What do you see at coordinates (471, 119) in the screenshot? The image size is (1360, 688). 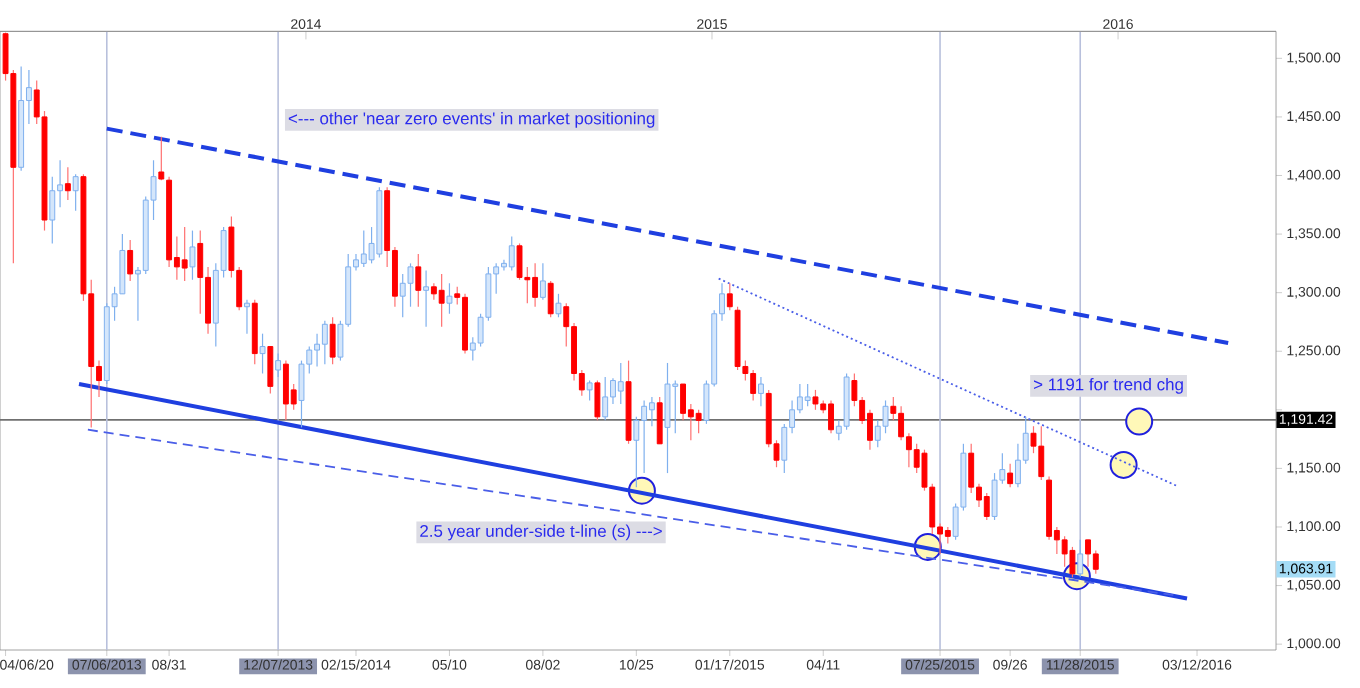 I see `annotation: <--- other 'near zero events' in market positioning` at bounding box center [471, 119].